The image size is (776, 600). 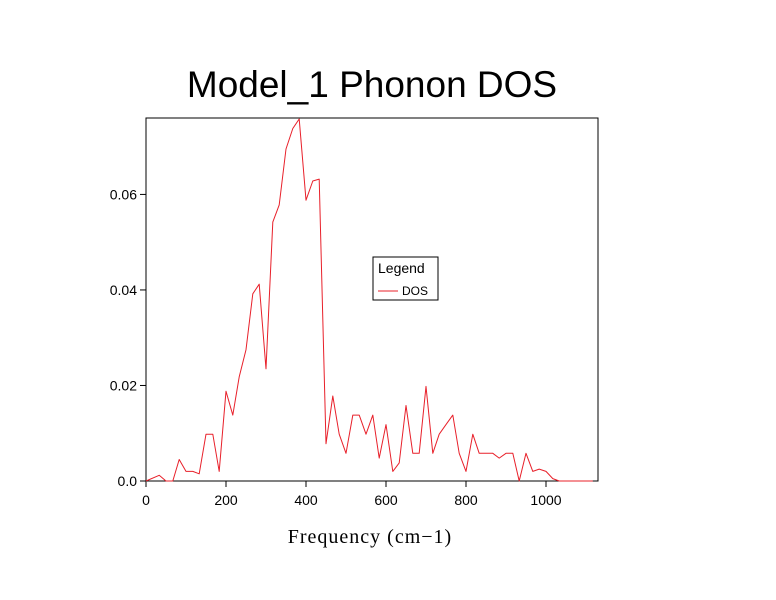 What do you see at coordinates (415, 291) in the screenshot?
I see `legend-label-dos: DOS` at bounding box center [415, 291].